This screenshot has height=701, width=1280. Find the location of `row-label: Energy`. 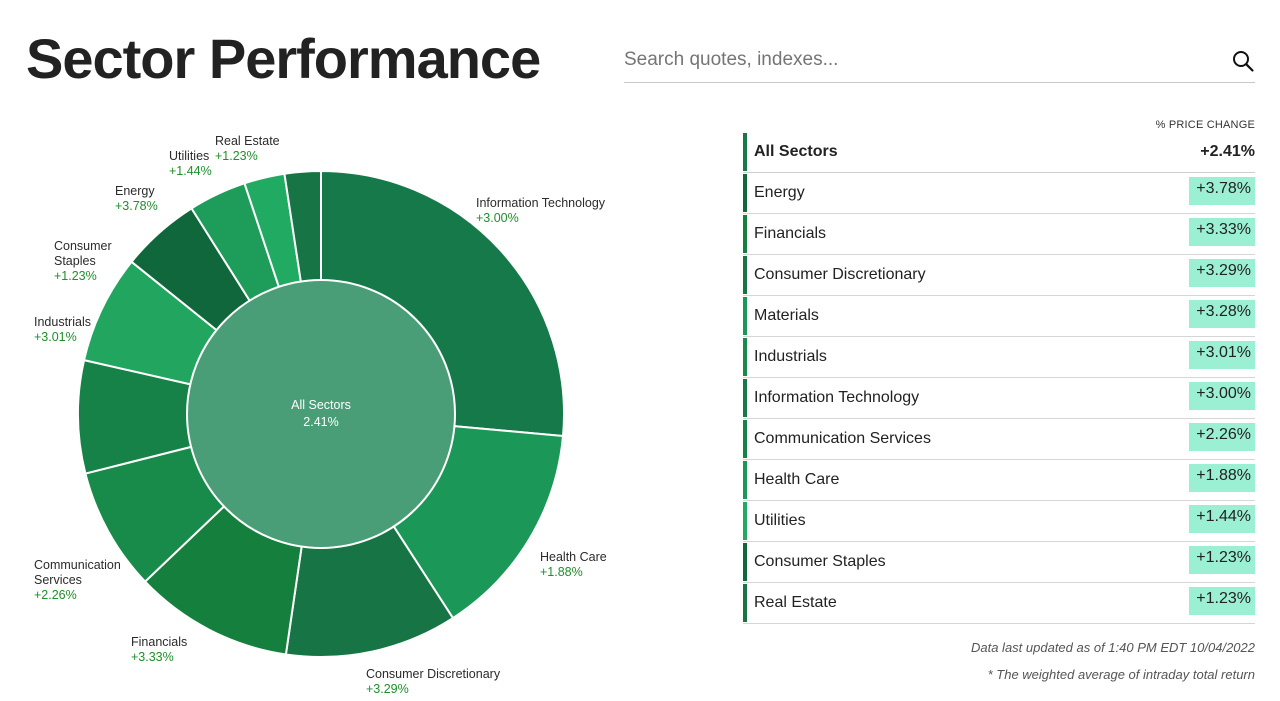

row-label: Energy is located at coordinates (779, 192).